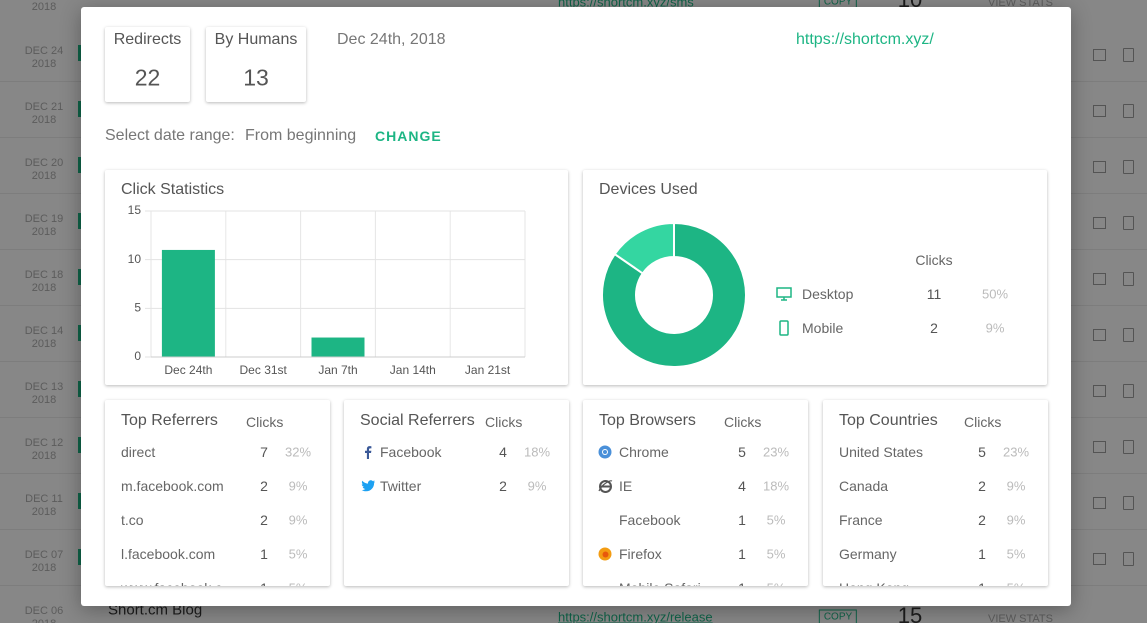  What do you see at coordinates (368, 486) in the screenshot?
I see `twitter-icon` at bounding box center [368, 486].